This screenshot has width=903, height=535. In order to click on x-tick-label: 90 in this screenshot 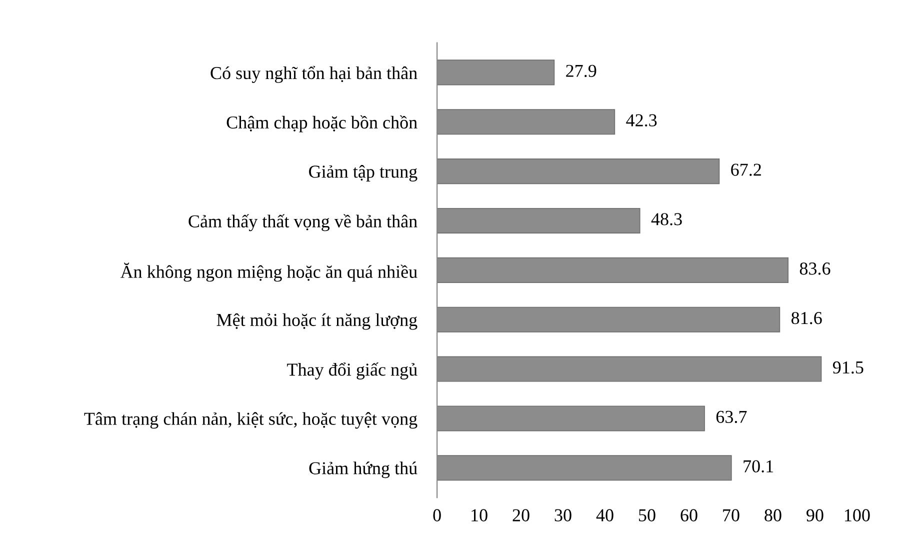, I will do `click(815, 515)`.